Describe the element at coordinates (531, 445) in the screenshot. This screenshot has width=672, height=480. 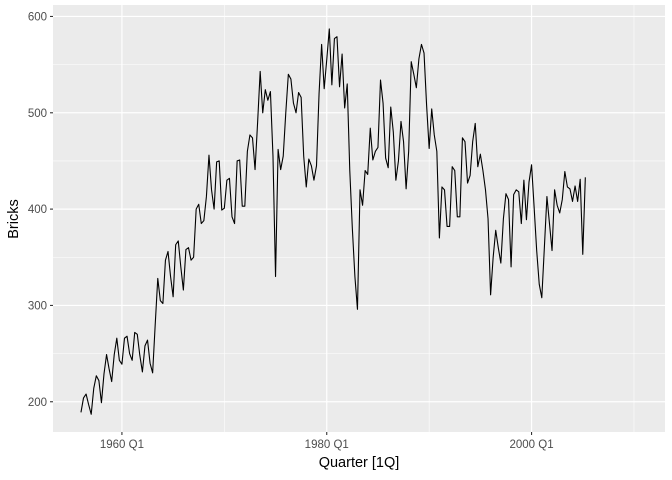
I see `x-axis-tick-label: 2000 Q1` at that location.